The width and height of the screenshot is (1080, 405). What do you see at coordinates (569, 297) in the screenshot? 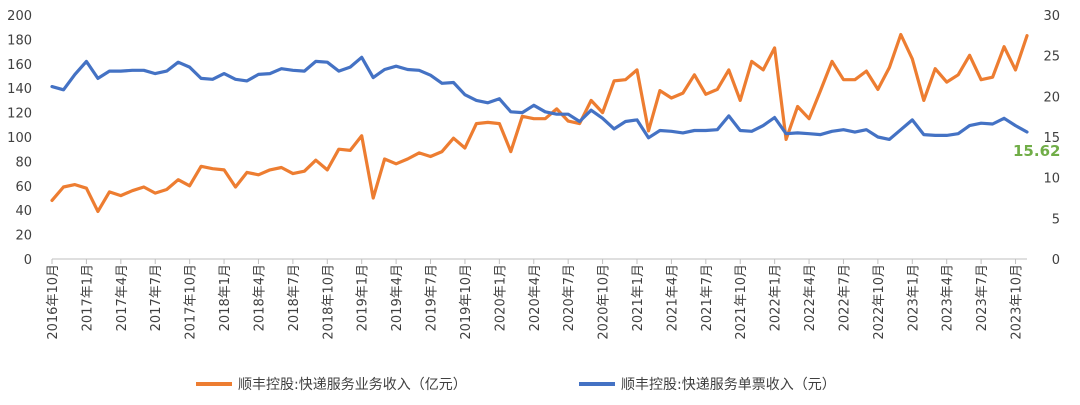
I see `x-axis-tick-label: 2020年7月` at bounding box center [569, 297].